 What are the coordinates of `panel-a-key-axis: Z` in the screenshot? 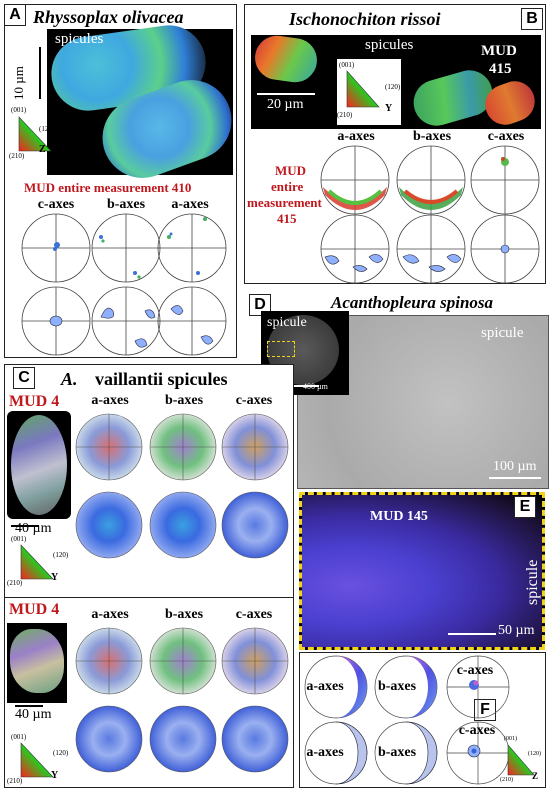 It's located at (42, 149).